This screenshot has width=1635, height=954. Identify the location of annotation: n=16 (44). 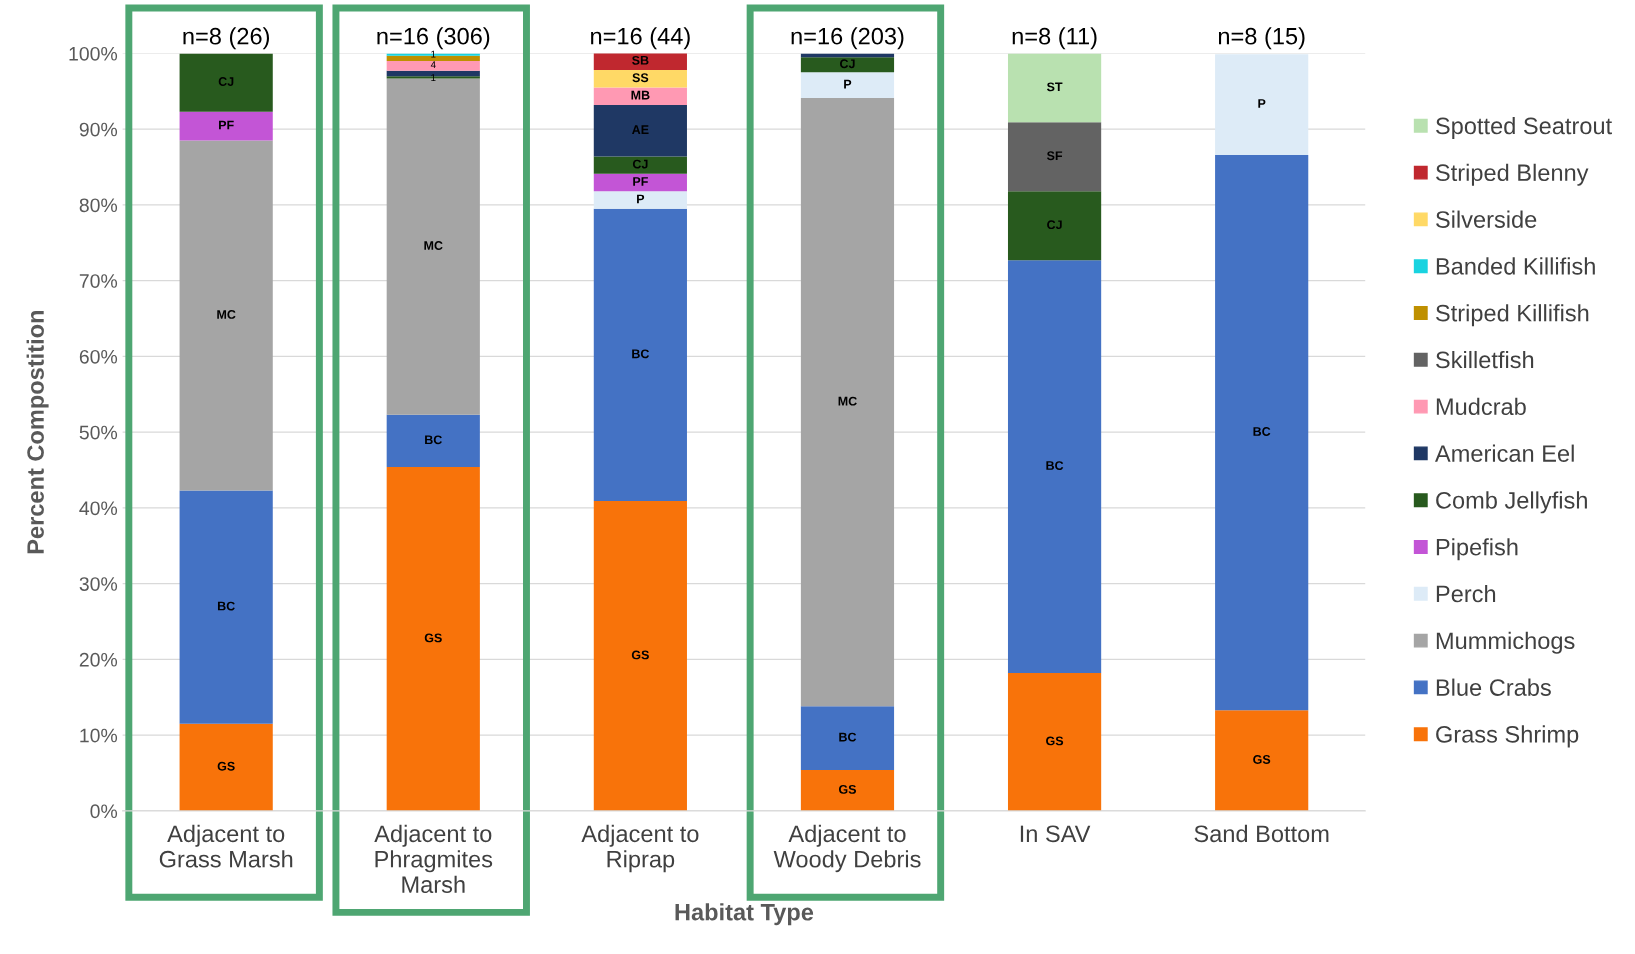
(640, 38).